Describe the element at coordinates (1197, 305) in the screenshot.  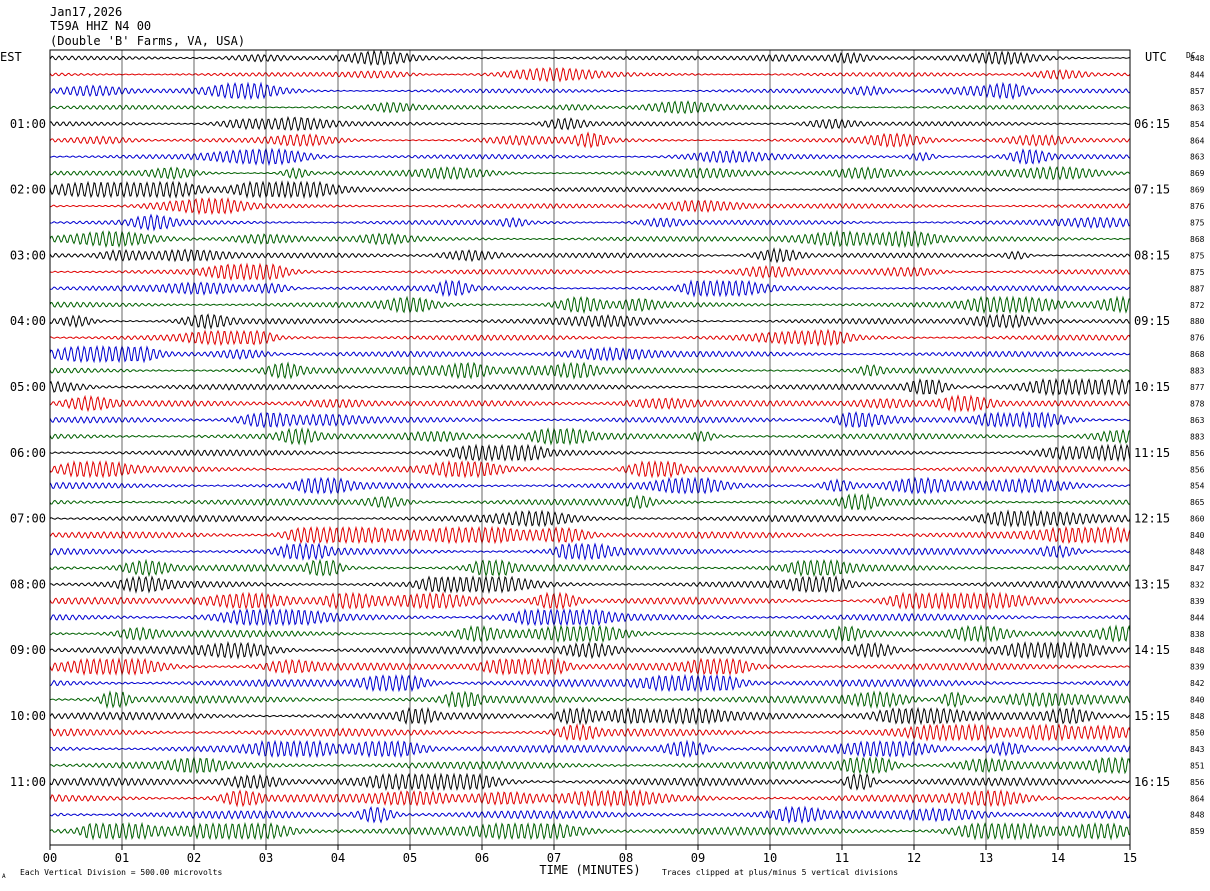
I see `dc-offset-label: 872` at that location.